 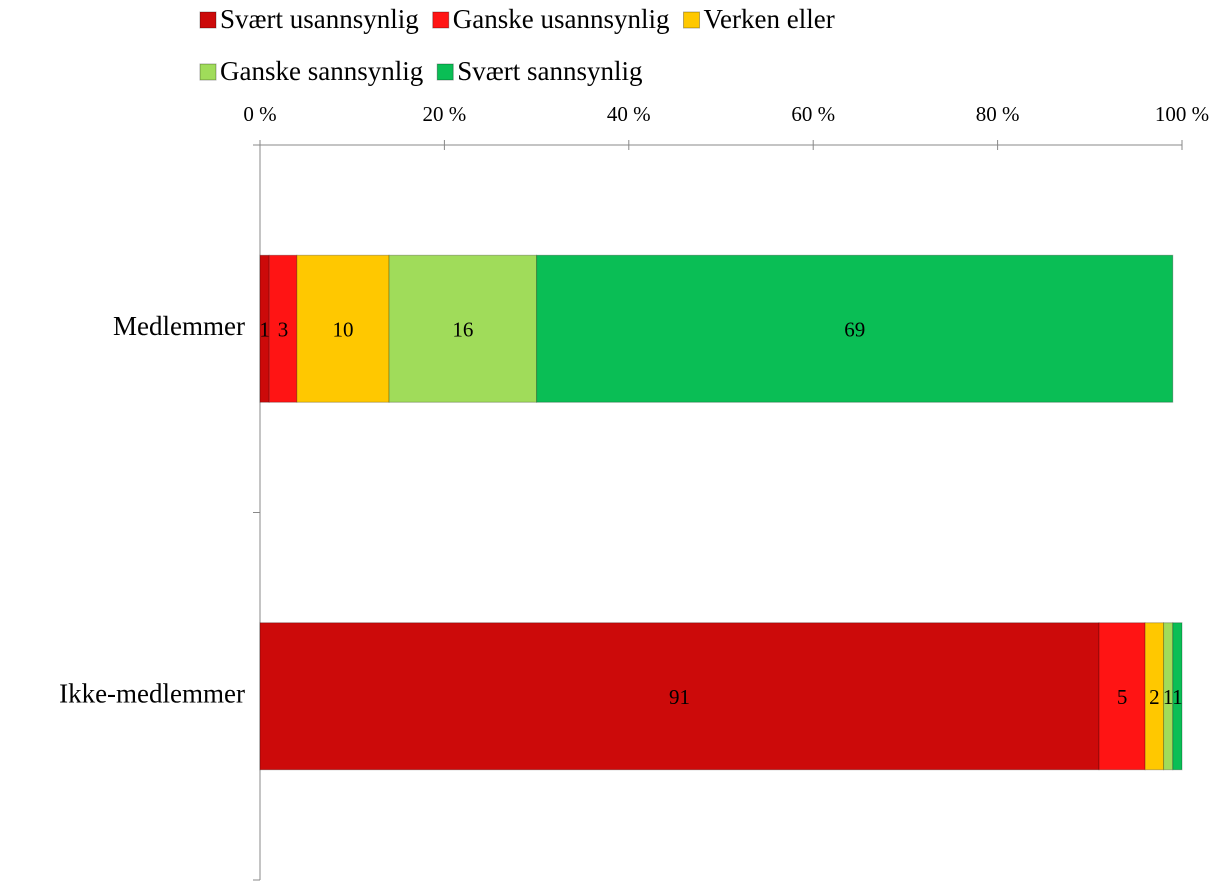 I want to click on data-label: 2, so click(x=1154, y=697).